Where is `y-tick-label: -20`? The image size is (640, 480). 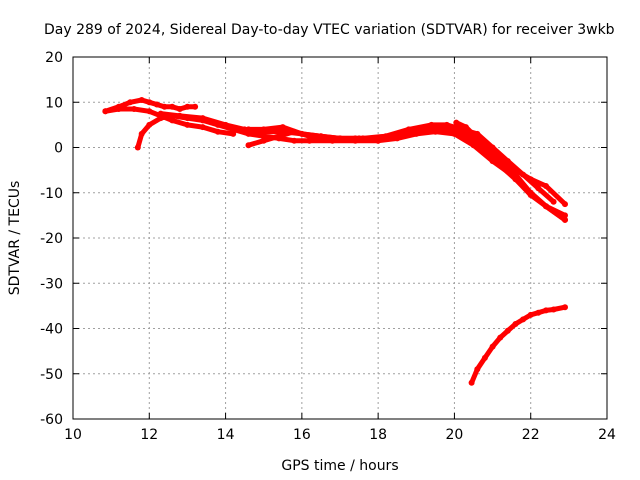
y-tick-label: -20 is located at coordinates (51, 239).